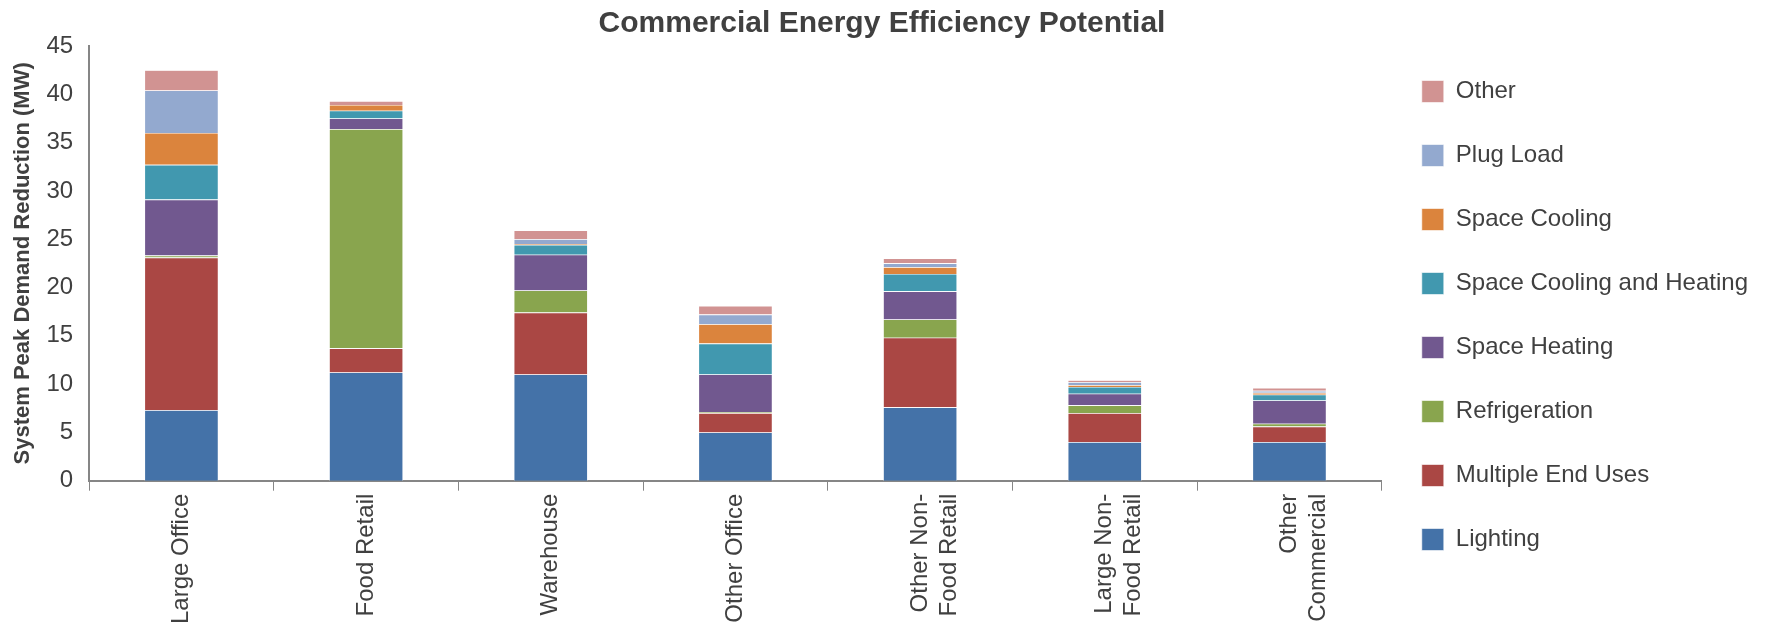 The width and height of the screenshot is (1768, 631). What do you see at coordinates (66, 431) in the screenshot?
I see `y-tick-label: 5` at bounding box center [66, 431].